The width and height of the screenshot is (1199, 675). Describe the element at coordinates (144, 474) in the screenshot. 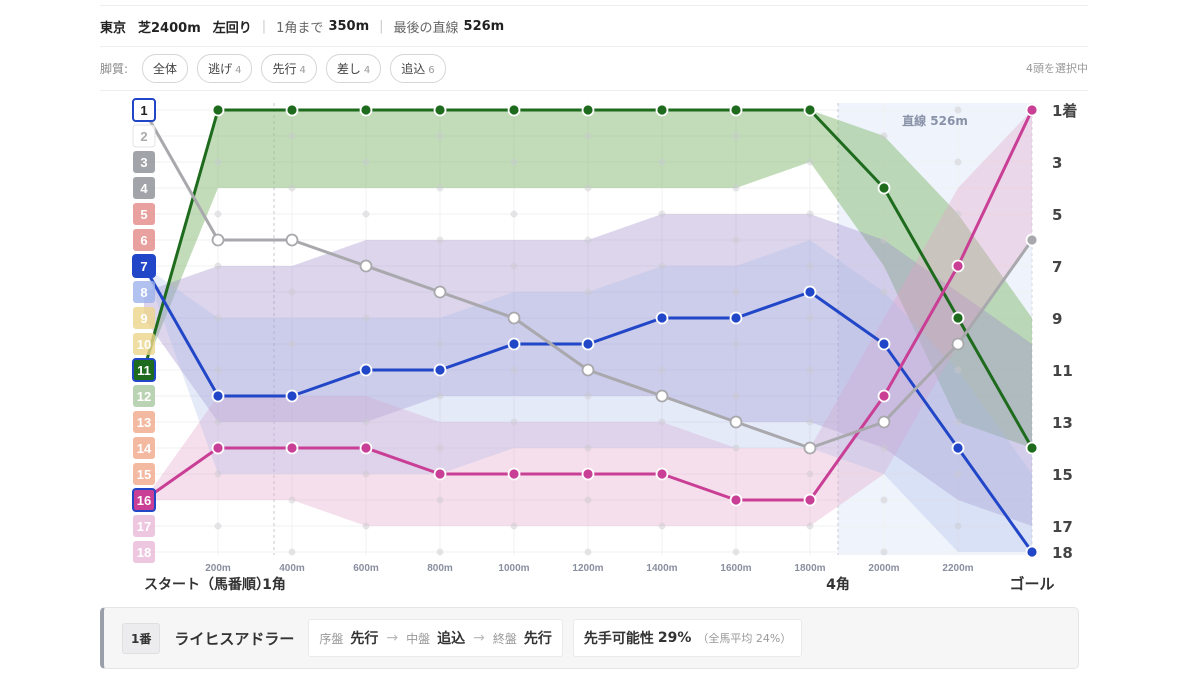

I see `badge-number: 15` at that location.